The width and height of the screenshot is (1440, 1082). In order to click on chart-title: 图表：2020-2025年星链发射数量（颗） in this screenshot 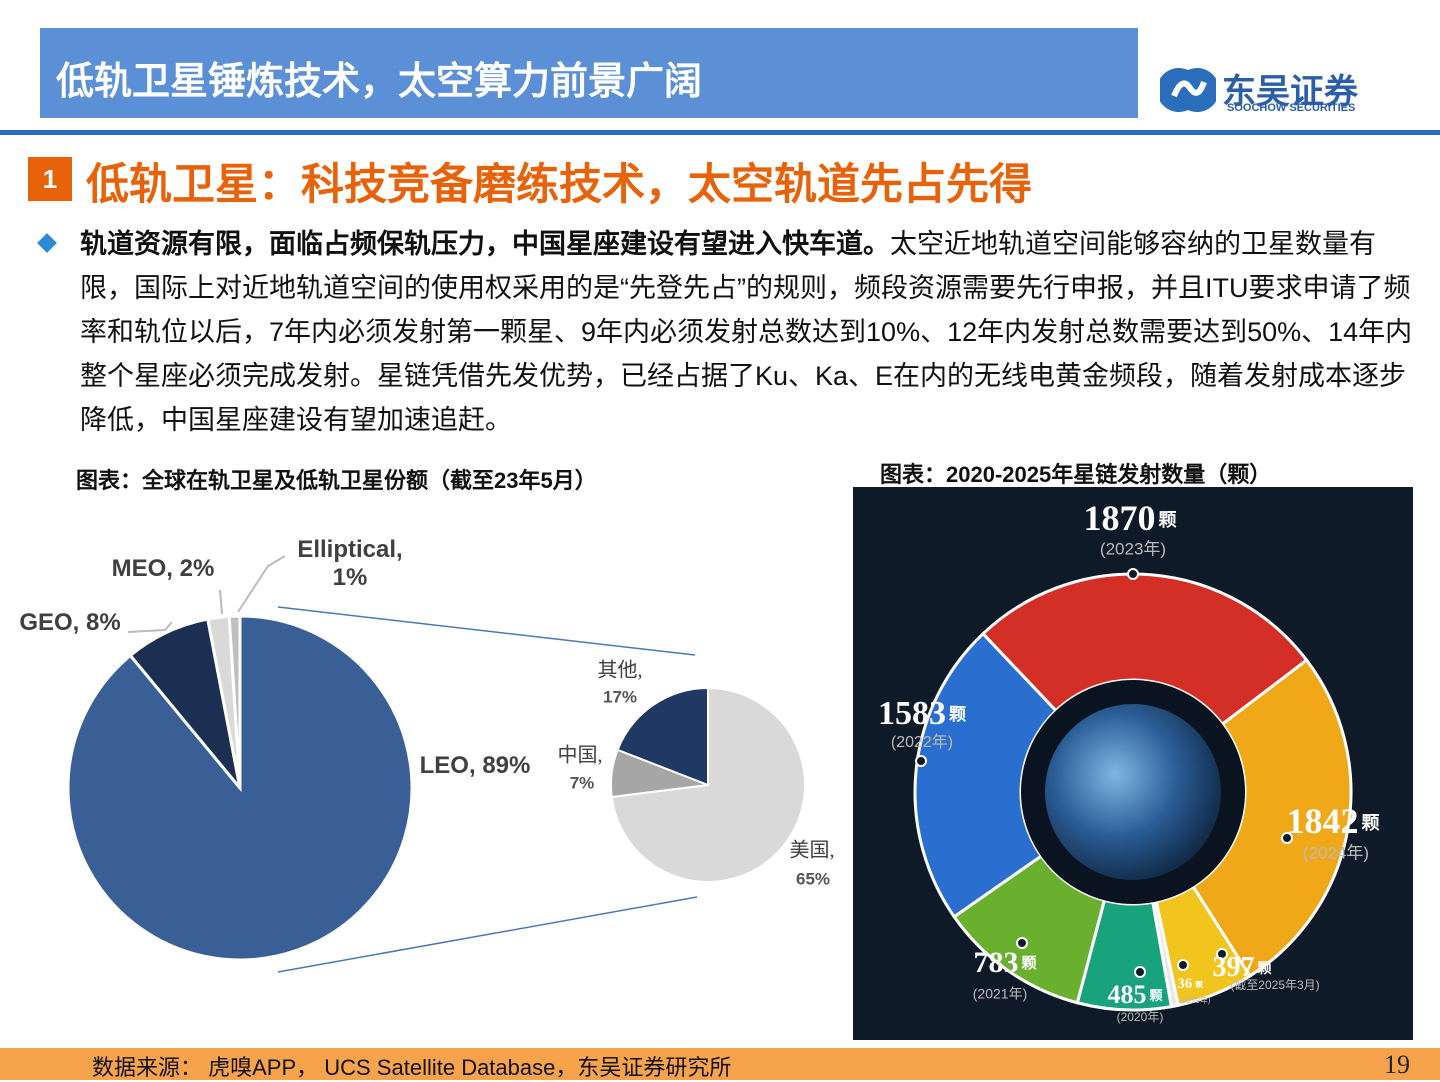, I will do `click(1076, 474)`.